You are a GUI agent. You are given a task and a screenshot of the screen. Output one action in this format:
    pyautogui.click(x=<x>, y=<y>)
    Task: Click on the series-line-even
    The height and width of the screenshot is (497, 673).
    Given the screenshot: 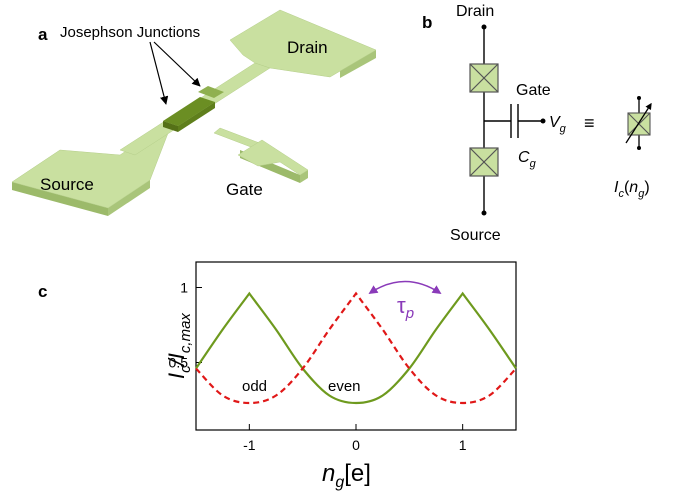 What is the action you would take?
    pyautogui.click(x=356, y=348)
    